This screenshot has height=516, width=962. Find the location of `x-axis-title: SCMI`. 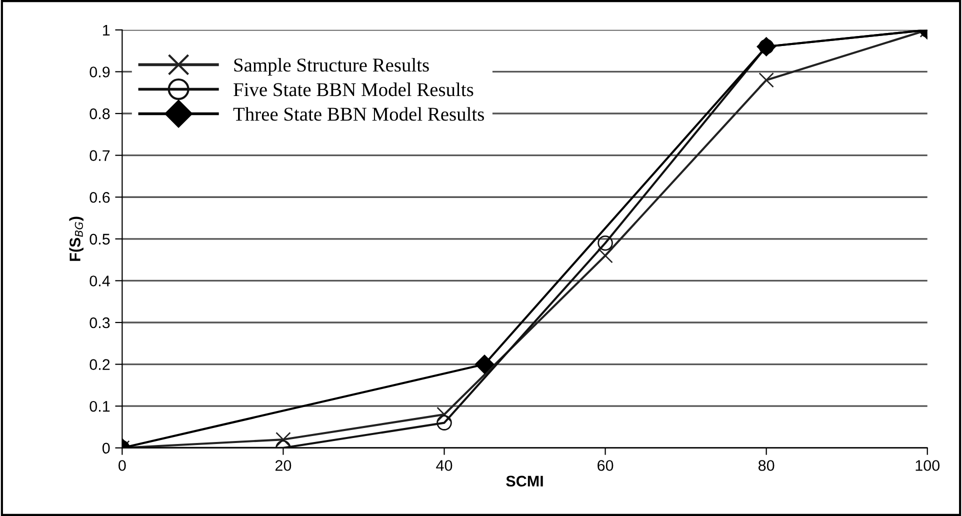

x-axis-title: SCMI is located at coordinates (524, 481).